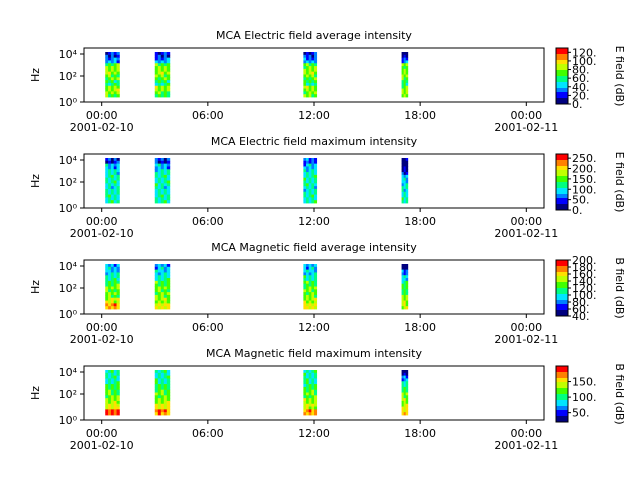  What do you see at coordinates (314, 141) in the screenshot?
I see `panel-title: MCA Electric field maximum intensity` at bounding box center [314, 141].